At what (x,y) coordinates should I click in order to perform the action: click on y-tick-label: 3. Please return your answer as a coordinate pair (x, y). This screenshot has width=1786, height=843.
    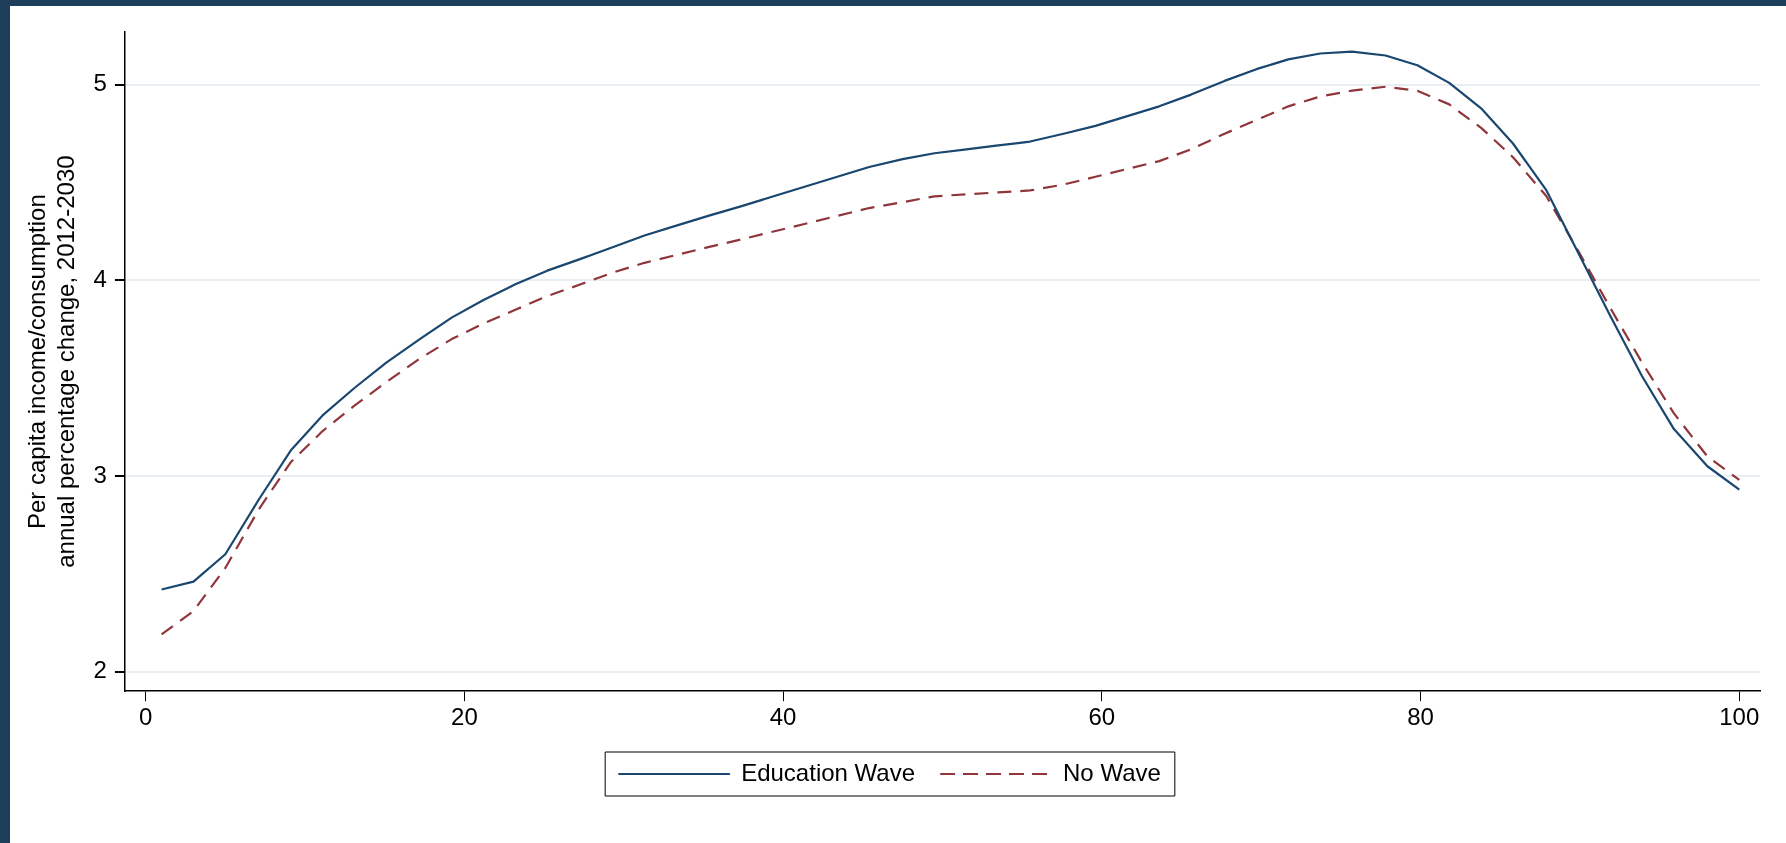
    Looking at the image, I should click on (100, 474).